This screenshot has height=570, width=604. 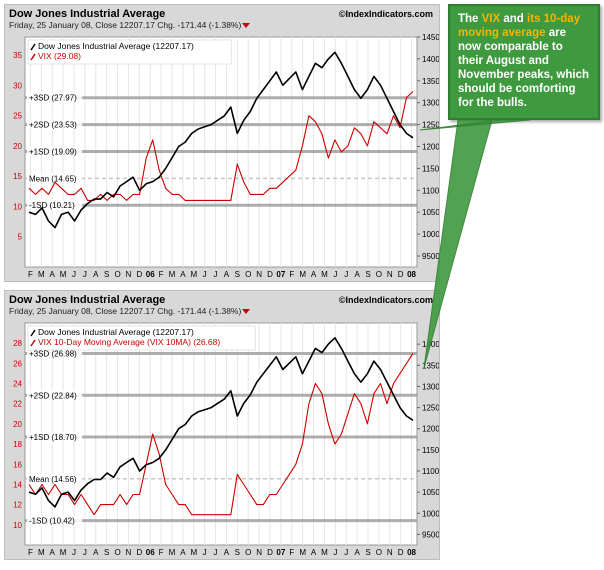 I want to click on sd-label-4: -1SD (10.42), so click(x=52, y=521).